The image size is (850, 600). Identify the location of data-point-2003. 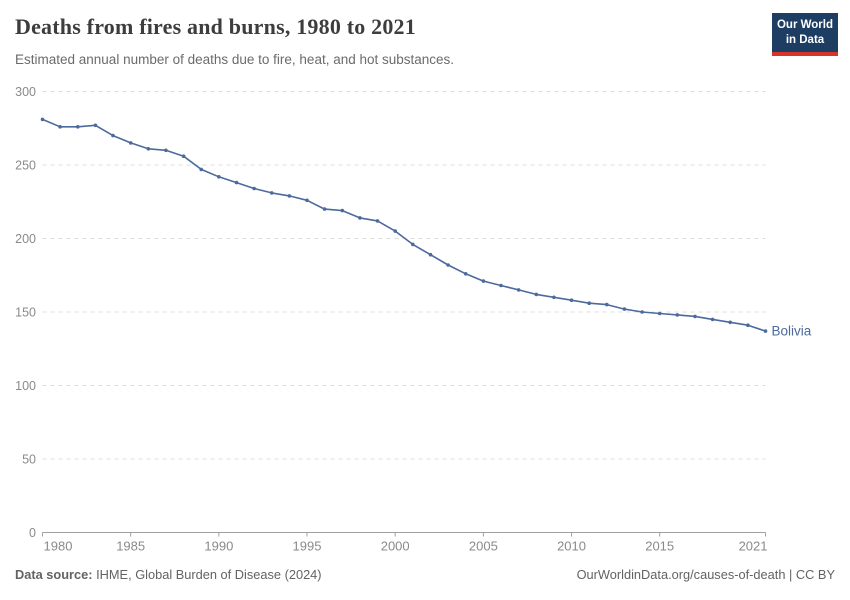
(448, 265).